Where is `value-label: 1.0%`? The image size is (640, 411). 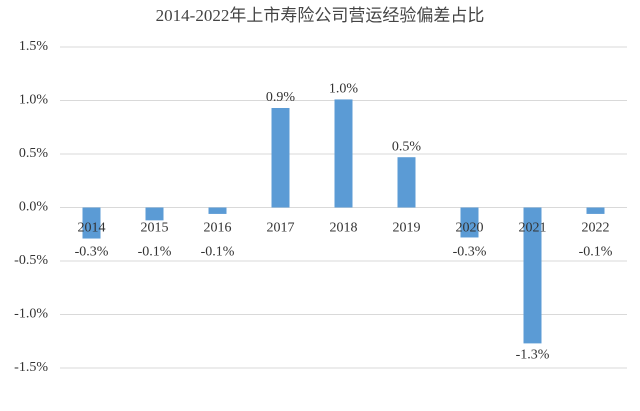
value-label: 1.0% is located at coordinates (344, 89).